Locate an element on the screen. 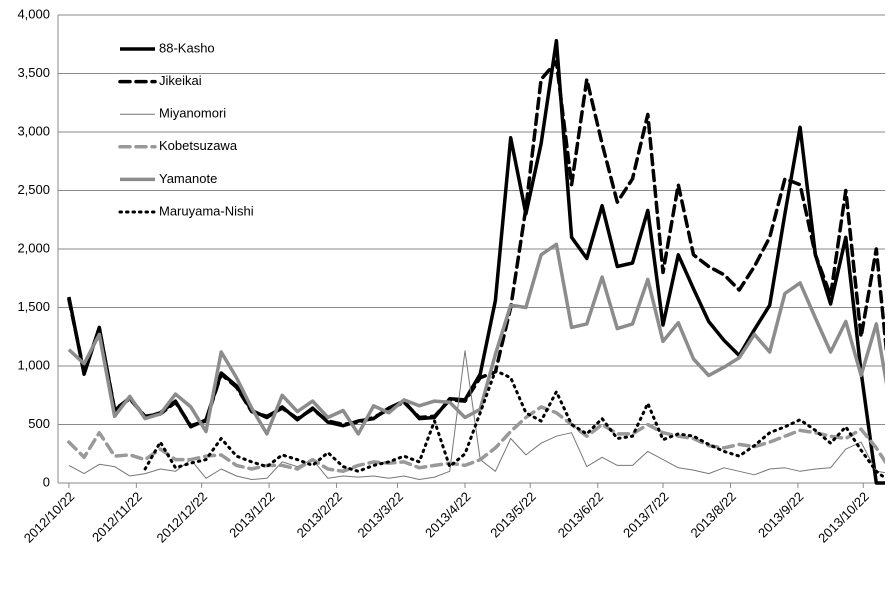  y-tick-label: 3,000 is located at coordinates (33, 130).